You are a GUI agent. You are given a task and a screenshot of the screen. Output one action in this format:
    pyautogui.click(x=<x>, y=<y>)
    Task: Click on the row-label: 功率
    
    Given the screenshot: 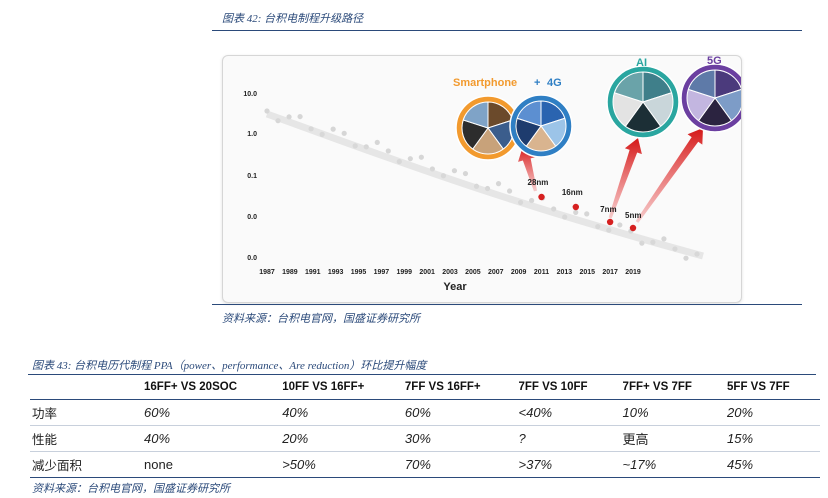 What is the action you would take?
    pyautogui.click(x=45, y=413)
    